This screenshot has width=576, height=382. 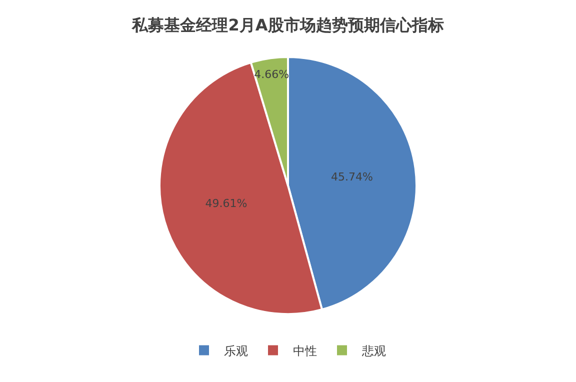 What do you see at coordinates (287, 24) in the screenshot?
I see `chart-title: 私募基金经理2月A股市场趋势预期信心指标` at bounding box center [287, 24].